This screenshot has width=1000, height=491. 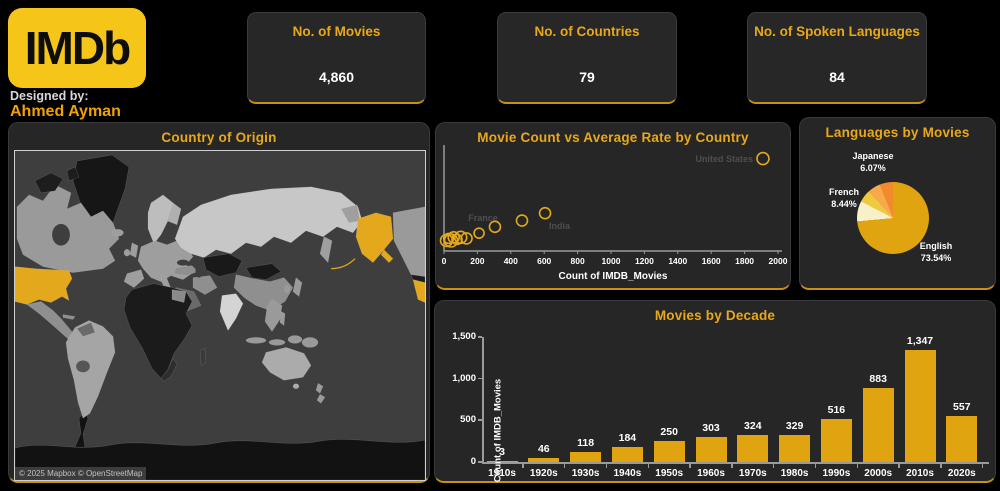 What do you see at coordinates (222, 265) in the screenshot?
I see `map-kazakhstan` at bounding box center [222, 265].